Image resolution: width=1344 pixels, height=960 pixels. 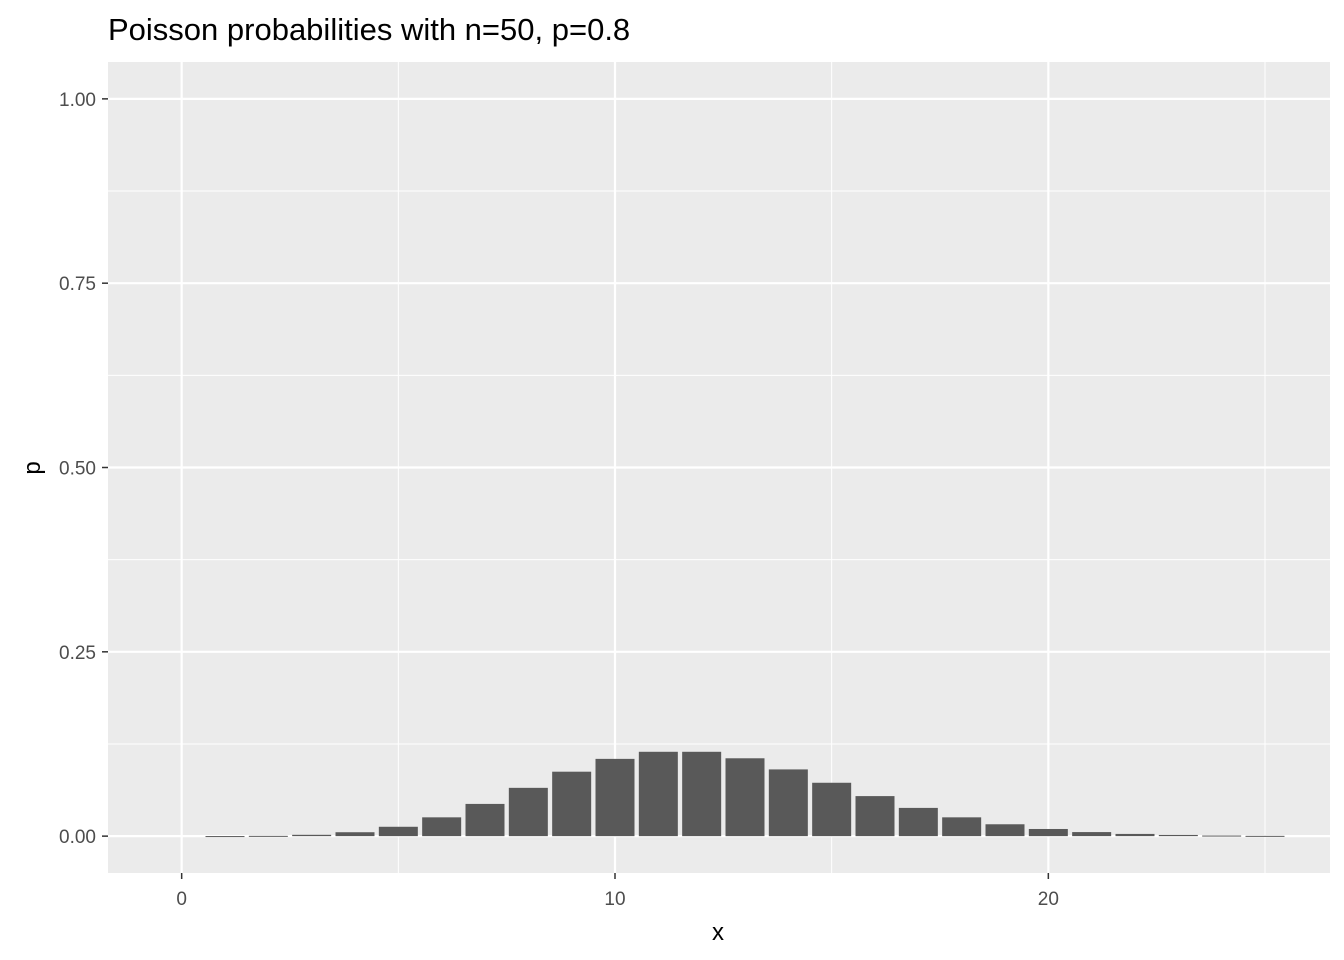 I want to click on x-tick-label: 20, so click(x=1048, y=899).